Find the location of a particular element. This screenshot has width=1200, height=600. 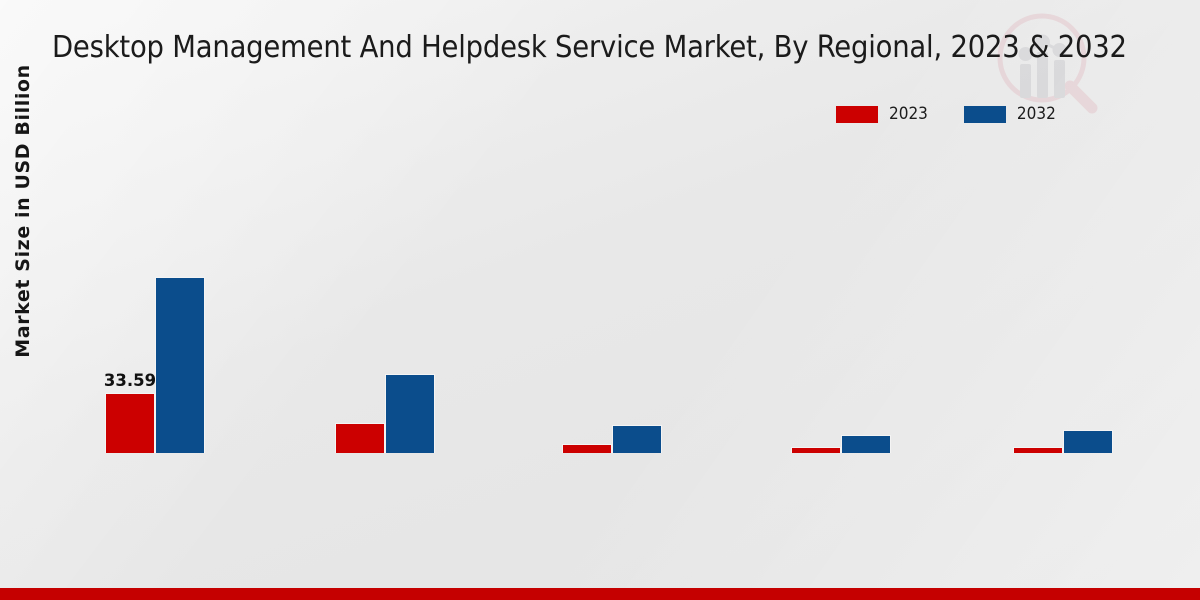

bar-europe-2023 is located at coordinates (360, 438).